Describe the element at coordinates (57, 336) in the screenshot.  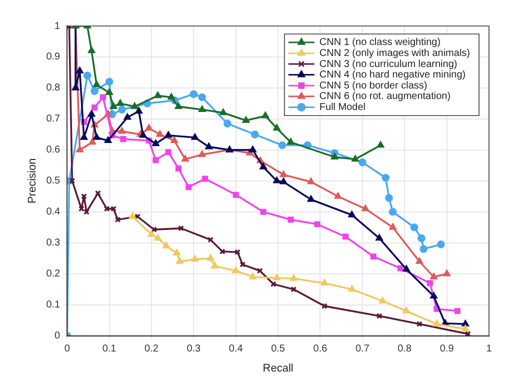
I see `y-tick-label: 0` at that location.